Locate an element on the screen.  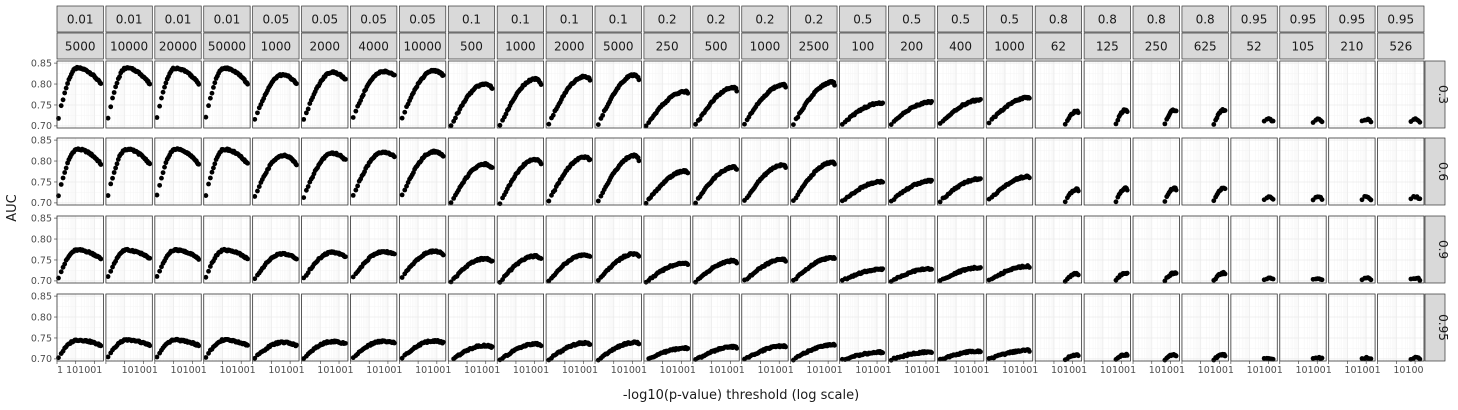
strip-top-row2-label: 250 is located at coordinates (667, 47).